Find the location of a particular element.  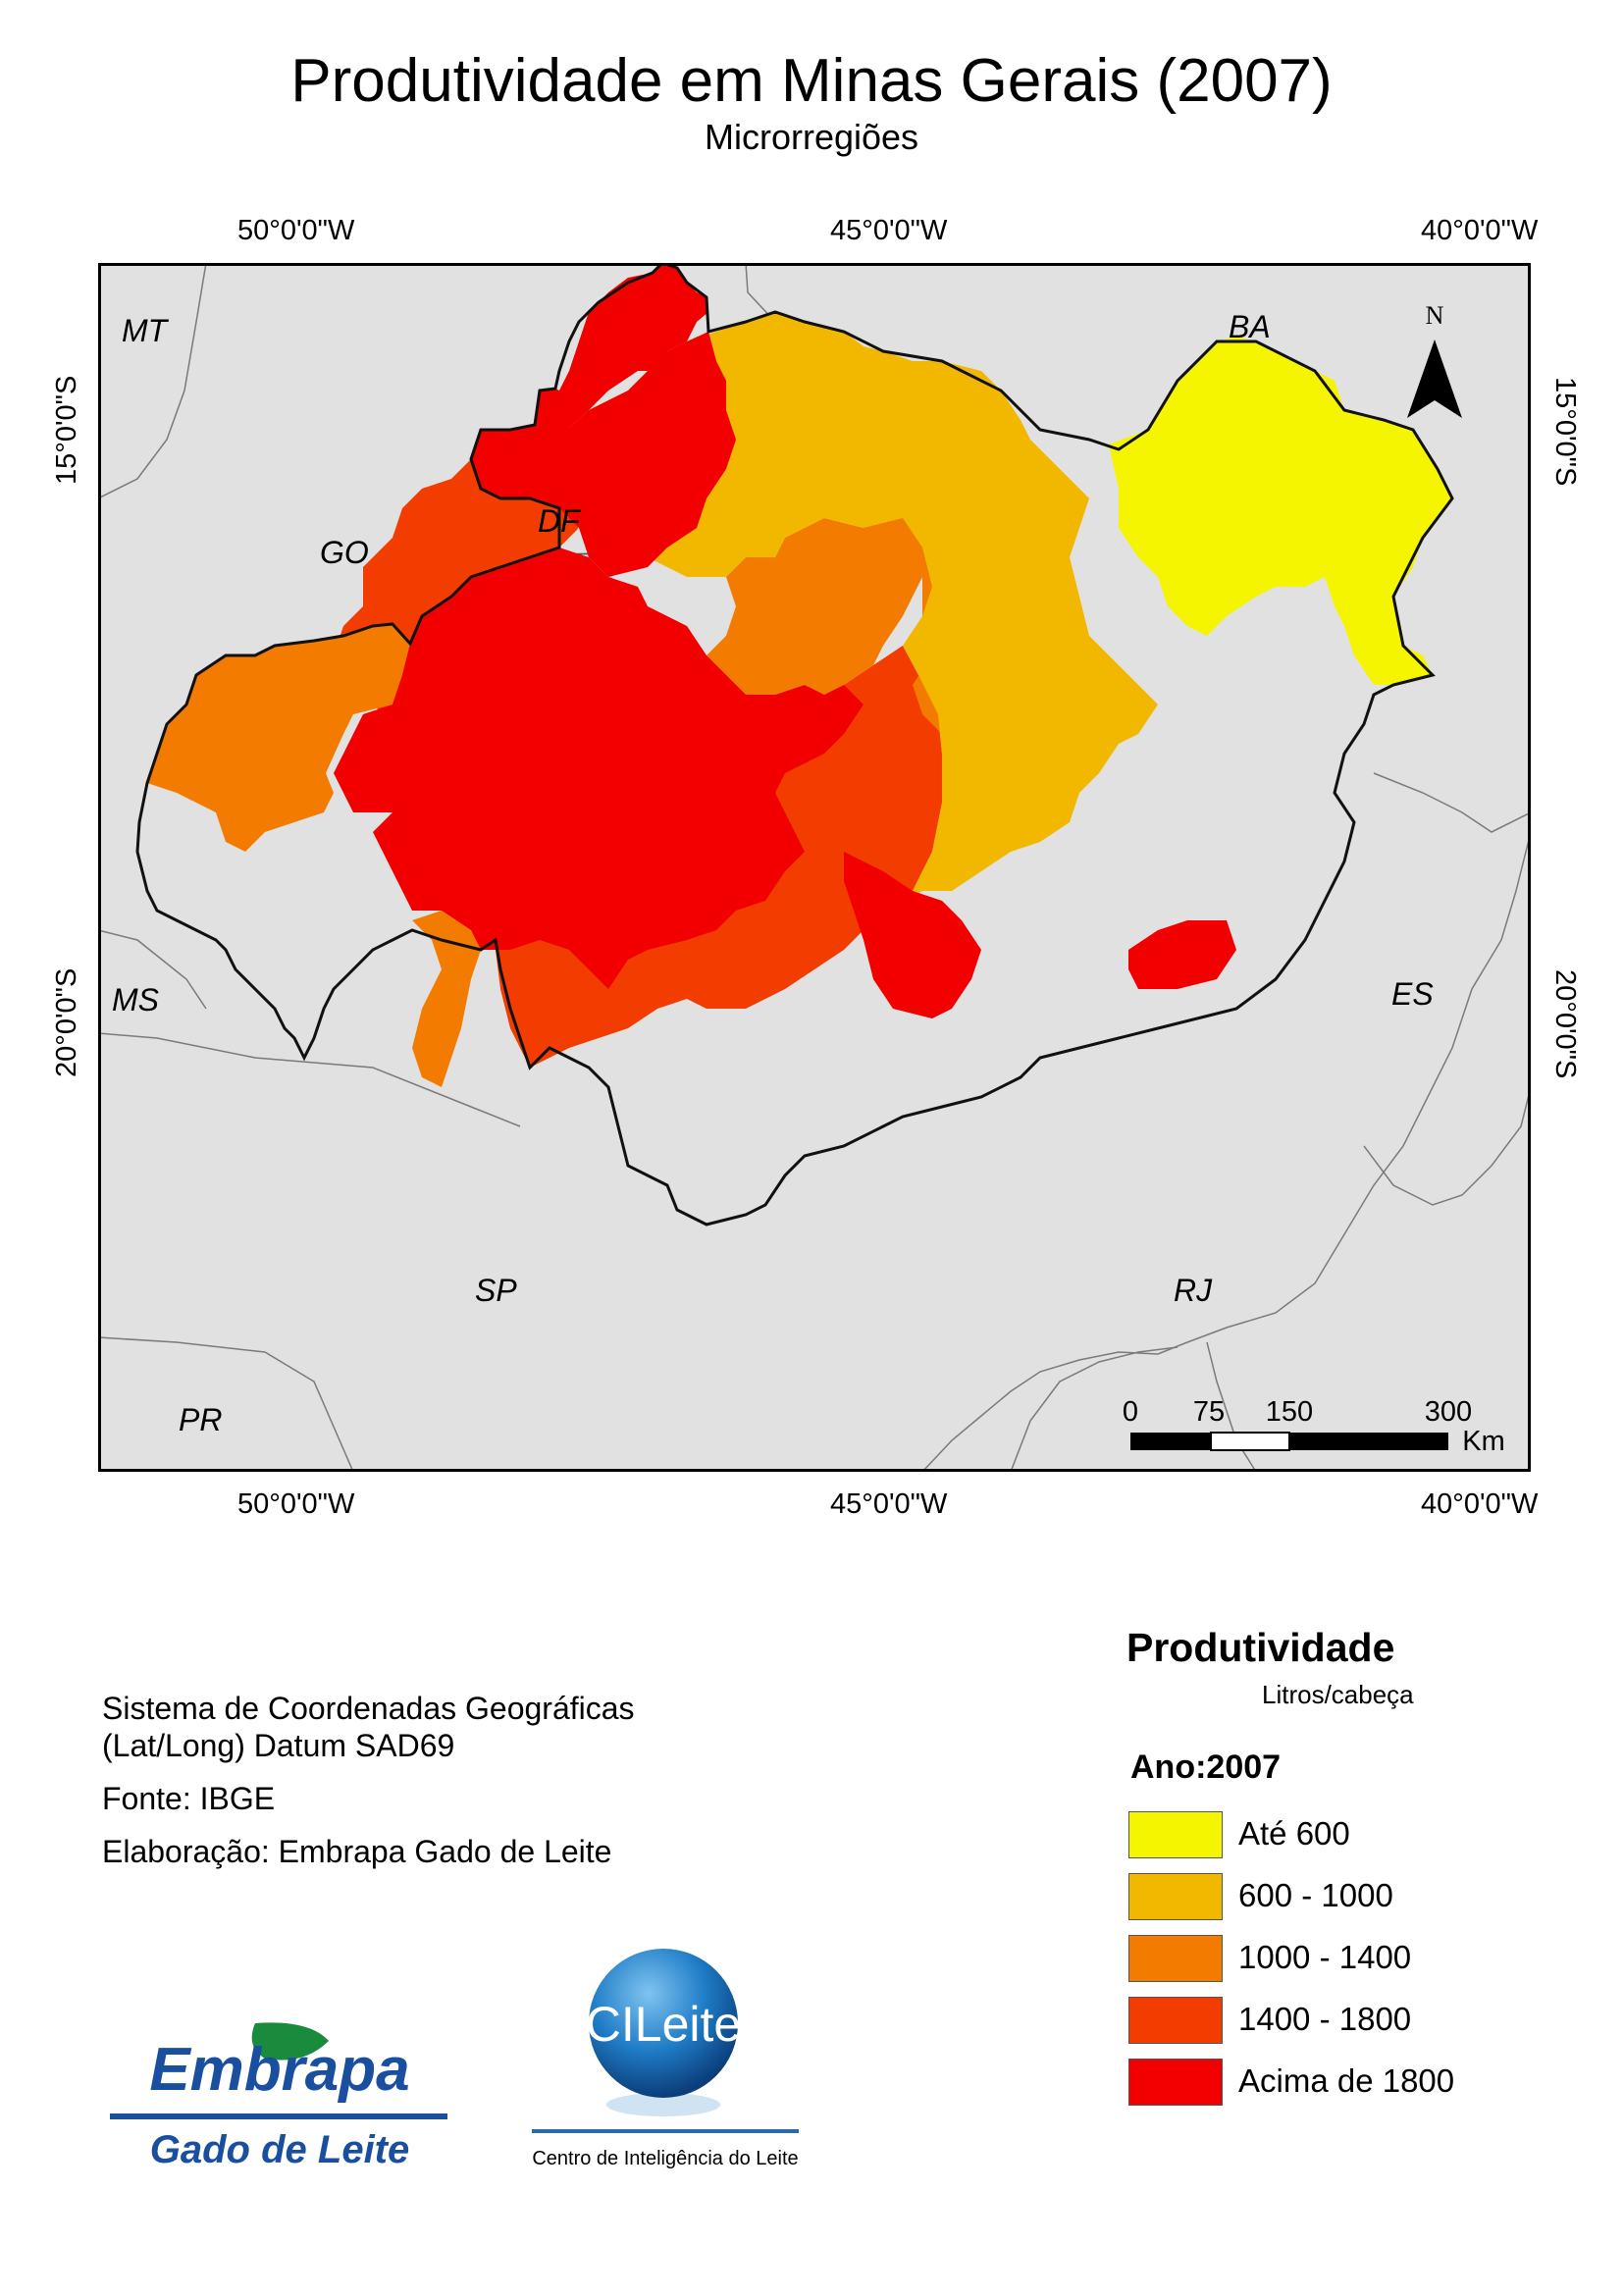

region-class-1000-1400-east is located at coordinates (794, 611).